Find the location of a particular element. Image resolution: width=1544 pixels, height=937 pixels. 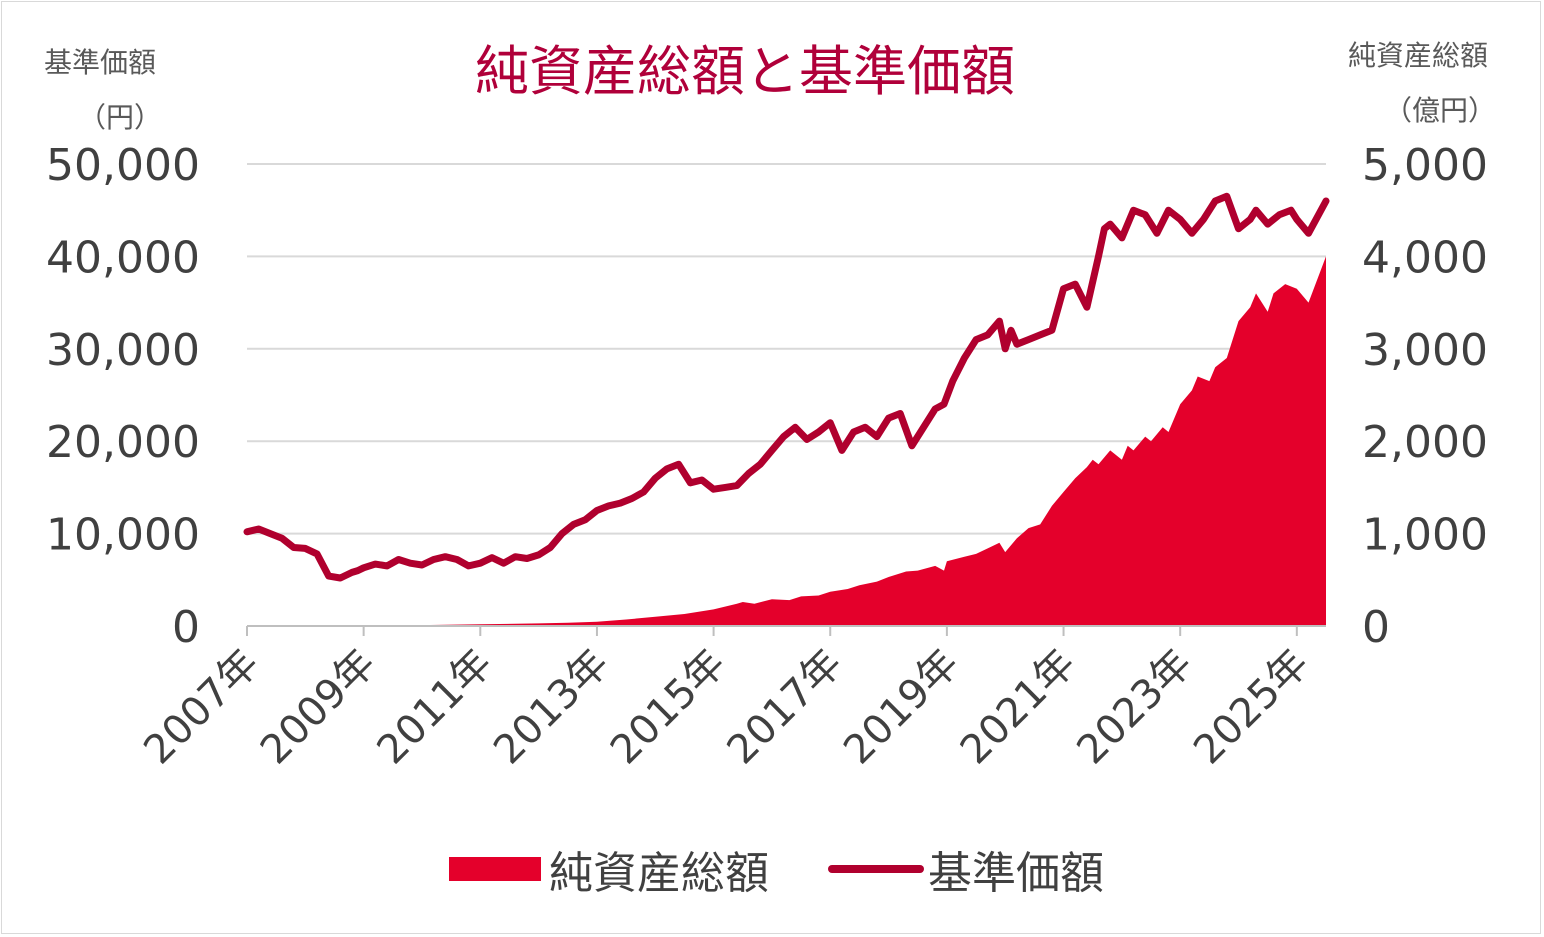

right-axis-tick: 4,000 is located at coordinates (1425, 257).